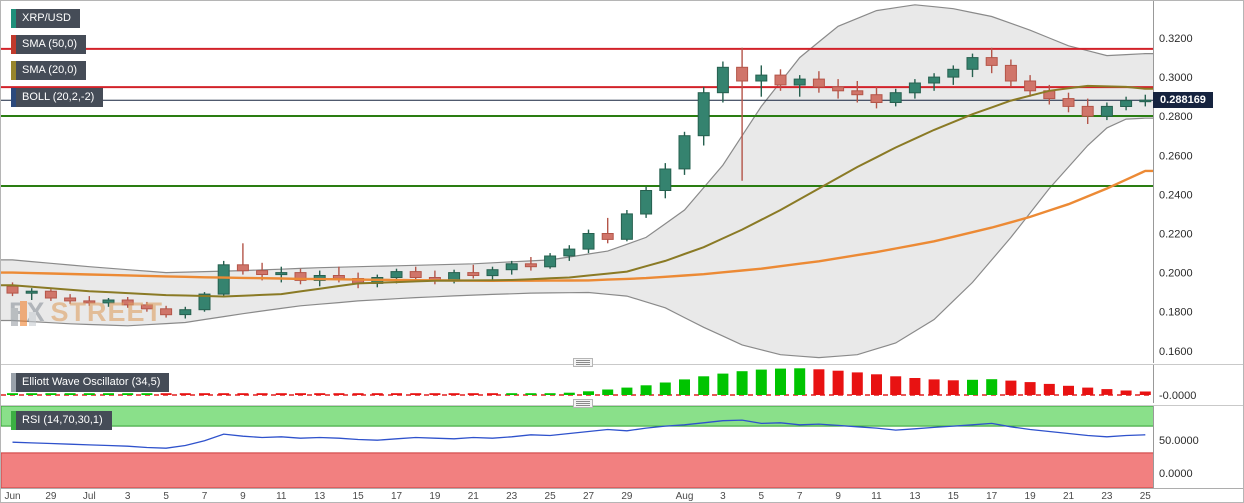 The height and width of the screenshot is (503, 1244). I want to click on indicator-badge-sma20-label: SMA (20,0), so click(50, 70).